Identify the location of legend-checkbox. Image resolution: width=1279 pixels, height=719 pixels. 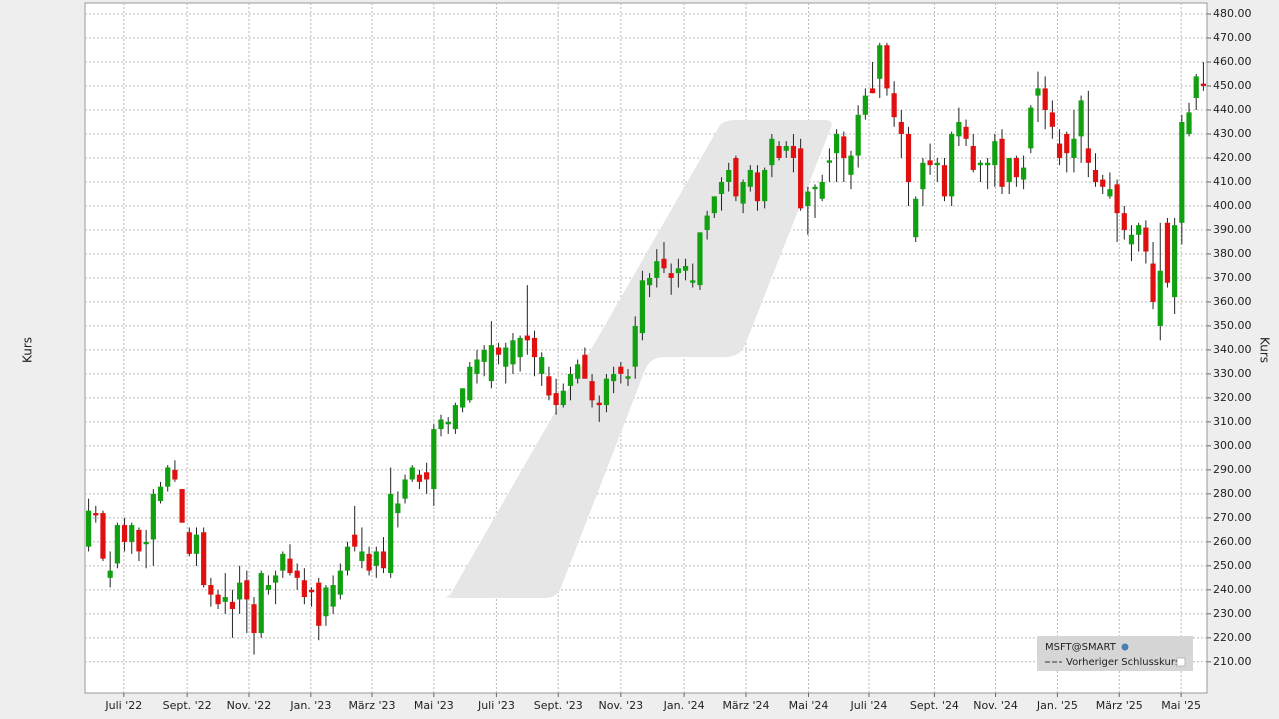
(1181, 662).